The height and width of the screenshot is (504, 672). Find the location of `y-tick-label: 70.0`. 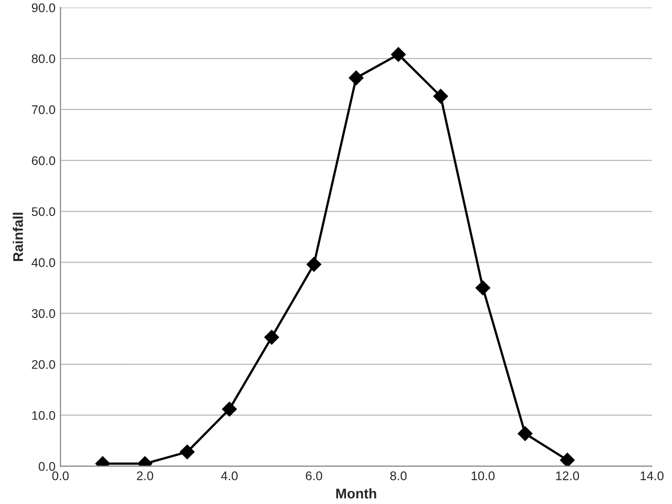

y-tick-label: 70.0 is located at coordinates (44, 109).